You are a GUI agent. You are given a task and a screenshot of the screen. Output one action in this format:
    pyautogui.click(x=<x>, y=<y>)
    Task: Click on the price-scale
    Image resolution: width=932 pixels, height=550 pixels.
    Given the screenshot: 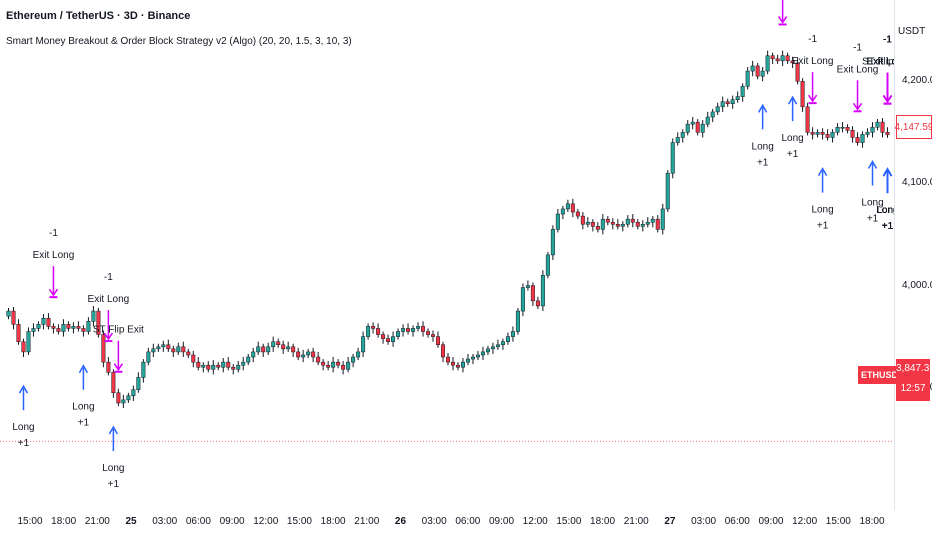 What is the action you would take?
    pyautogui.click(x=913, y=255)
    